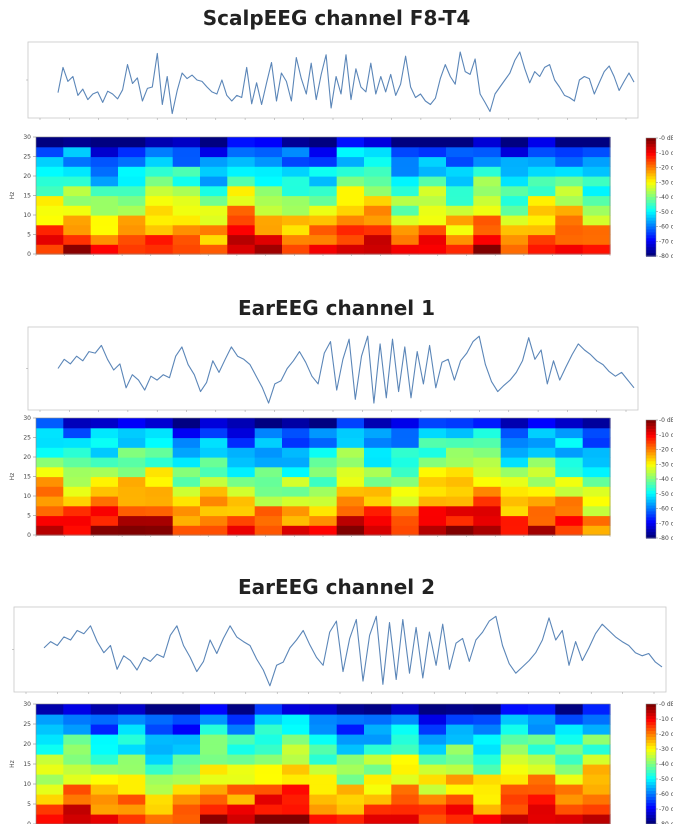 The width and height of the screenshot is (673, 824). Describe the element at coordinates (666, 719) in the screenshot. I see `colorbar-tick-label: -10 dB` at that location.